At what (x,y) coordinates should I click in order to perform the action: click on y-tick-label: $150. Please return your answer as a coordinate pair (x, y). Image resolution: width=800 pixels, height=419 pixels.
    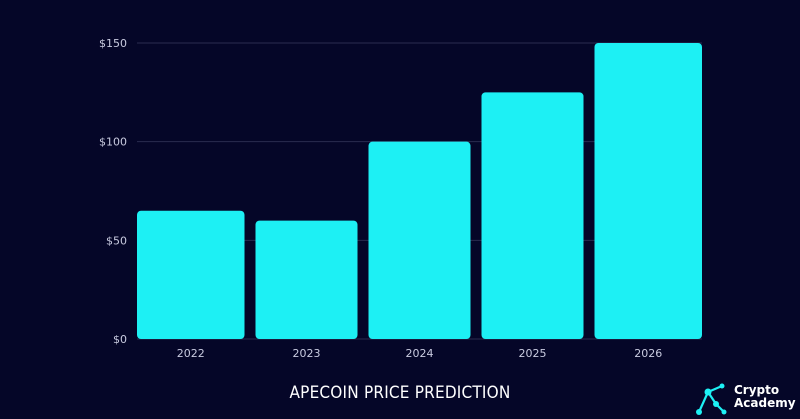
    Looking at the image, I should click on (113, 43).